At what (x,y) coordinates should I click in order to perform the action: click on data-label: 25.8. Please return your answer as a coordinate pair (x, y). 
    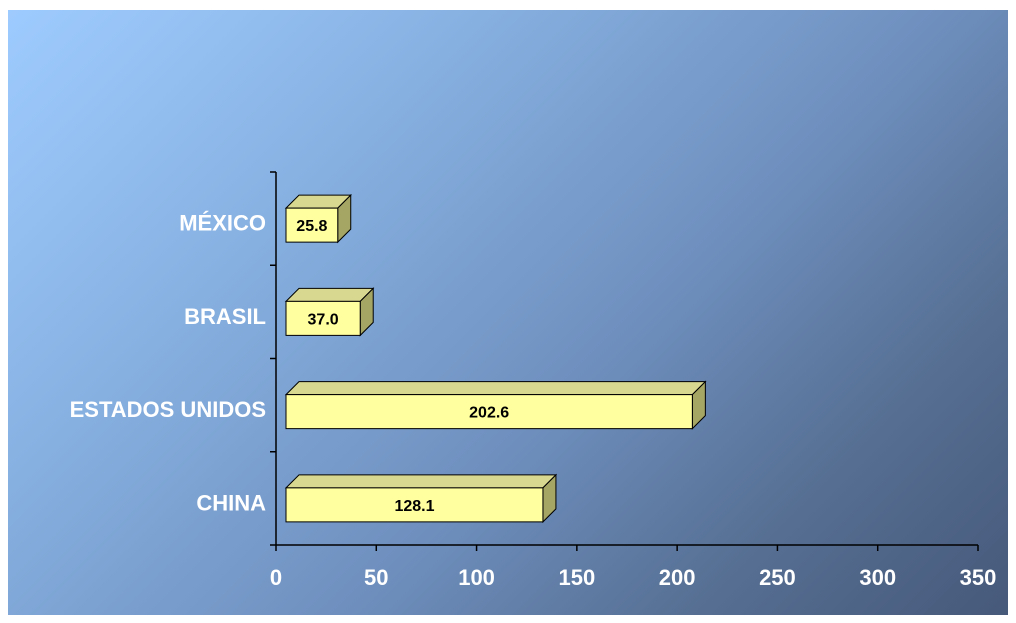
    Looking at the image, I should click on (311, 226).